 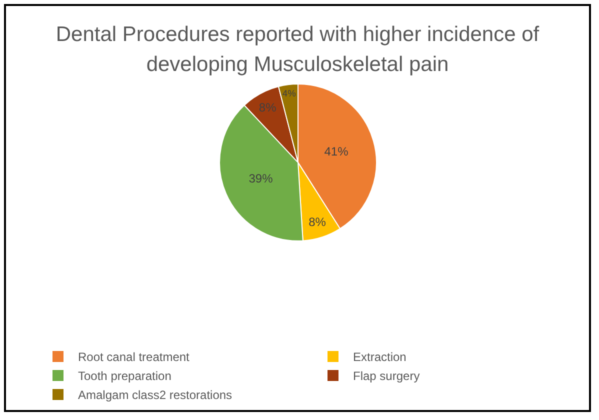 I want to click on data-label: 4%, so click(x=289, y=93).